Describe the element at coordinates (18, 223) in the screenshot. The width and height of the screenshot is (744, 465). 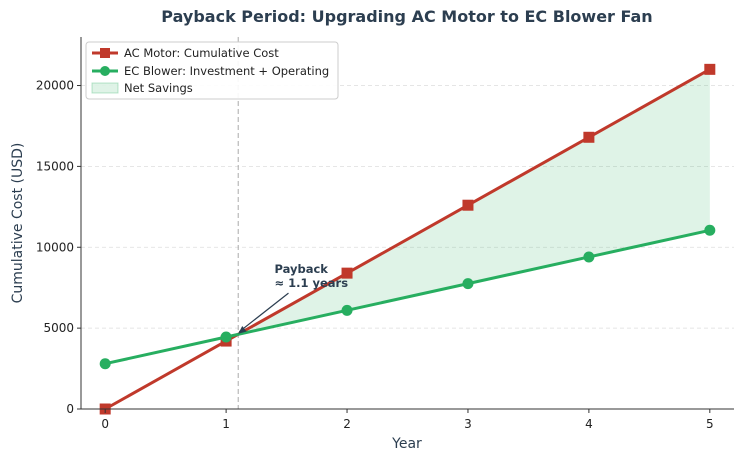
I see `y-axis-label: Cumulative Cost (USD)` at that location.